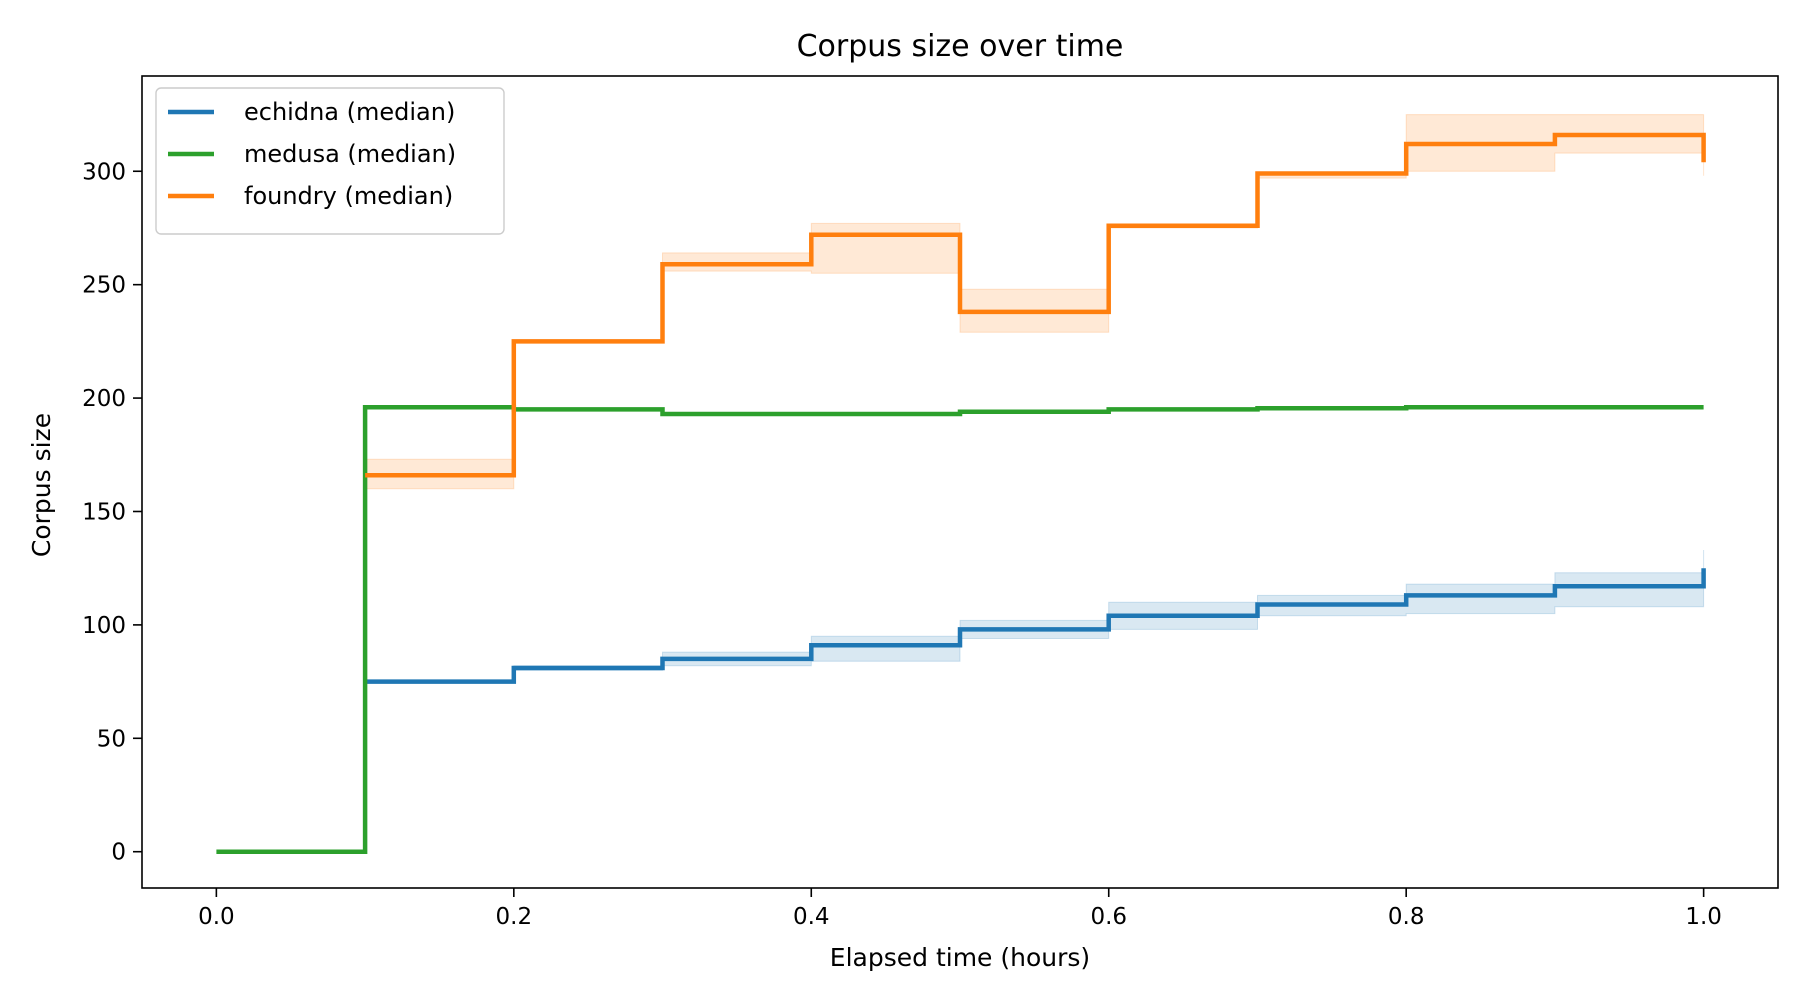 This screenshot has height=1000, width=1800. I want to click on x-tick-label: 0.6, so click(1108, 917).